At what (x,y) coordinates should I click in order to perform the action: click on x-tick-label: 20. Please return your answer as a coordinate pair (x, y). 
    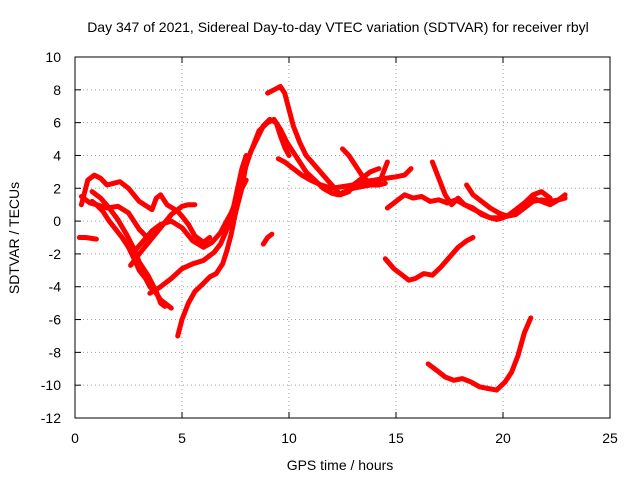
    Looking at the image, I should click on (503, 438).